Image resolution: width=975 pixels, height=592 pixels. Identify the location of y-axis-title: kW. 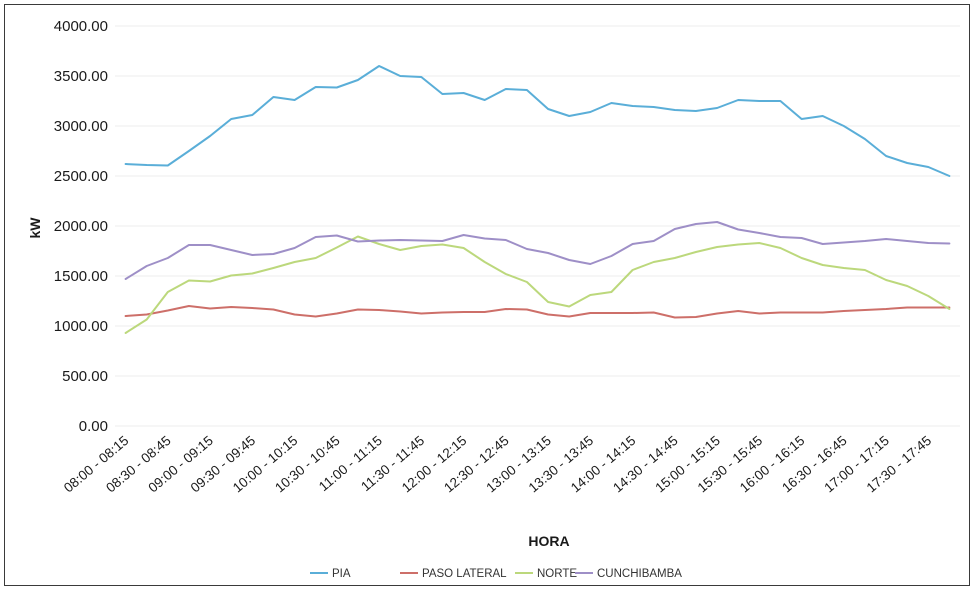
(35, 228).